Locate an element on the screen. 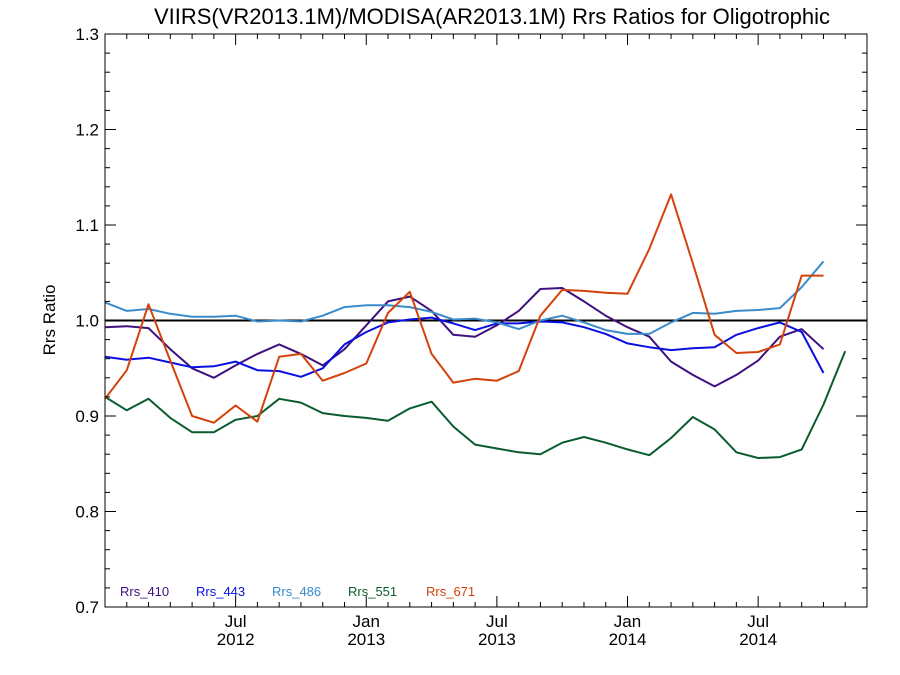 This screenshot has height=675, width=900. legend-entry: Rrs_443 is located at coordinates (220, 591).